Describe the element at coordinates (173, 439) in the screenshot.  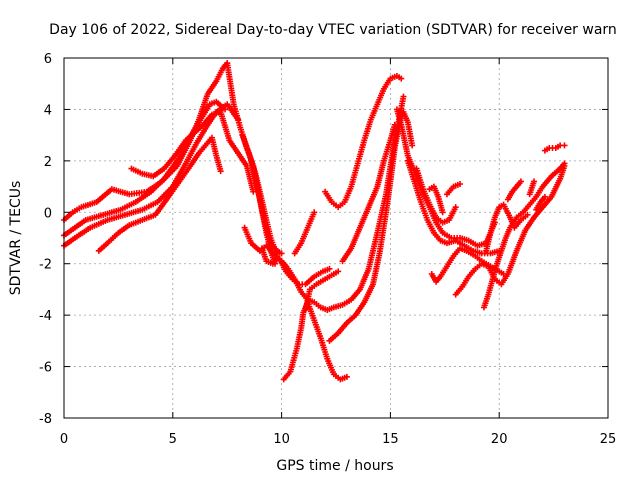
I see `x-tick-label: 5` at that location.